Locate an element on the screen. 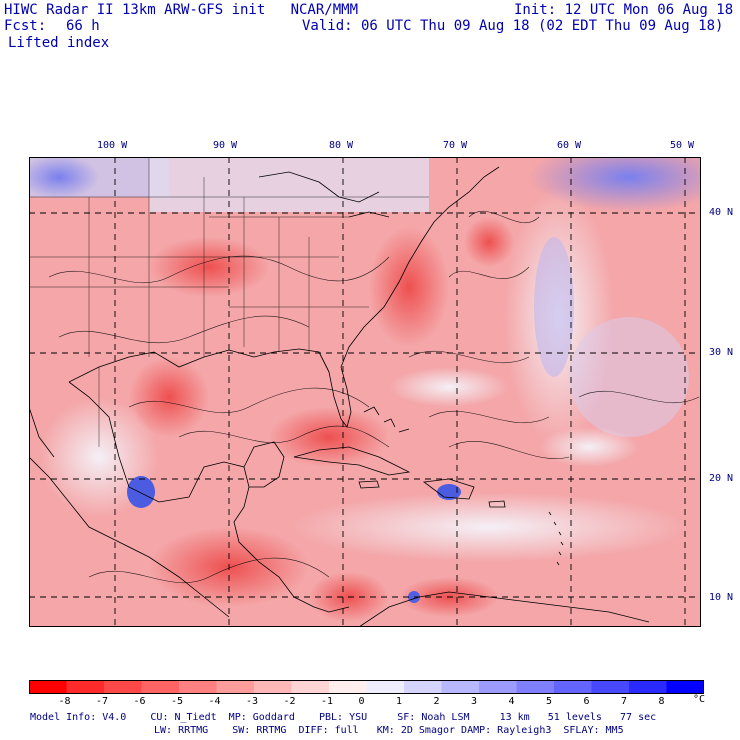  colorbar-label: -2 is located at coordinates (289, 701).